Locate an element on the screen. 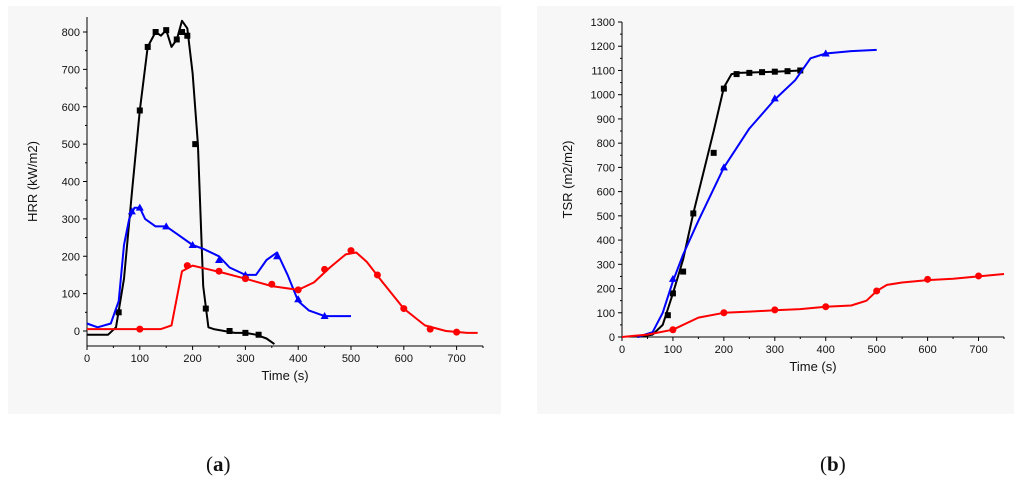 The width and height of the screenshot is (1019, 481). panel-b-x-axis-label: Time (s) is located at coordinates (812, 366).